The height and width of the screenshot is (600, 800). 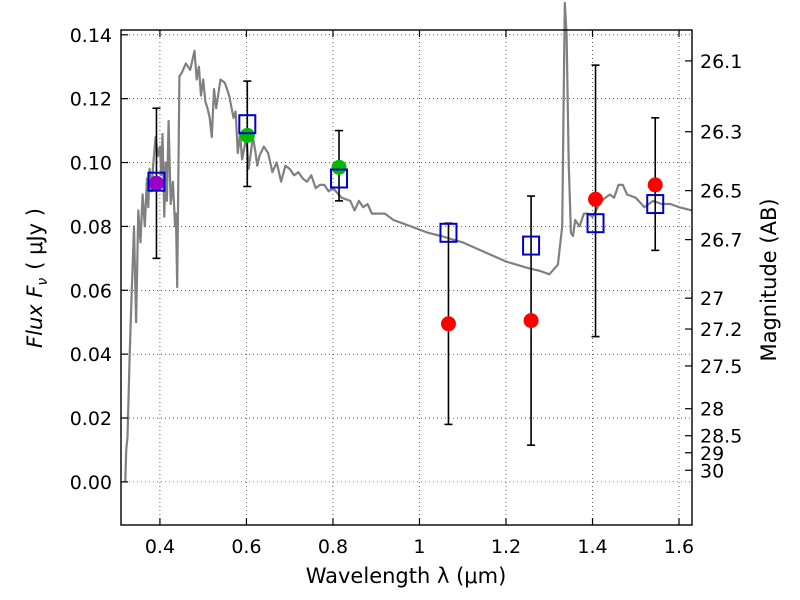 What do you see at coordinates (91, 227) in the screenshot?
I see `y-tick-label: 0.08` at bounding box center [91, 227].